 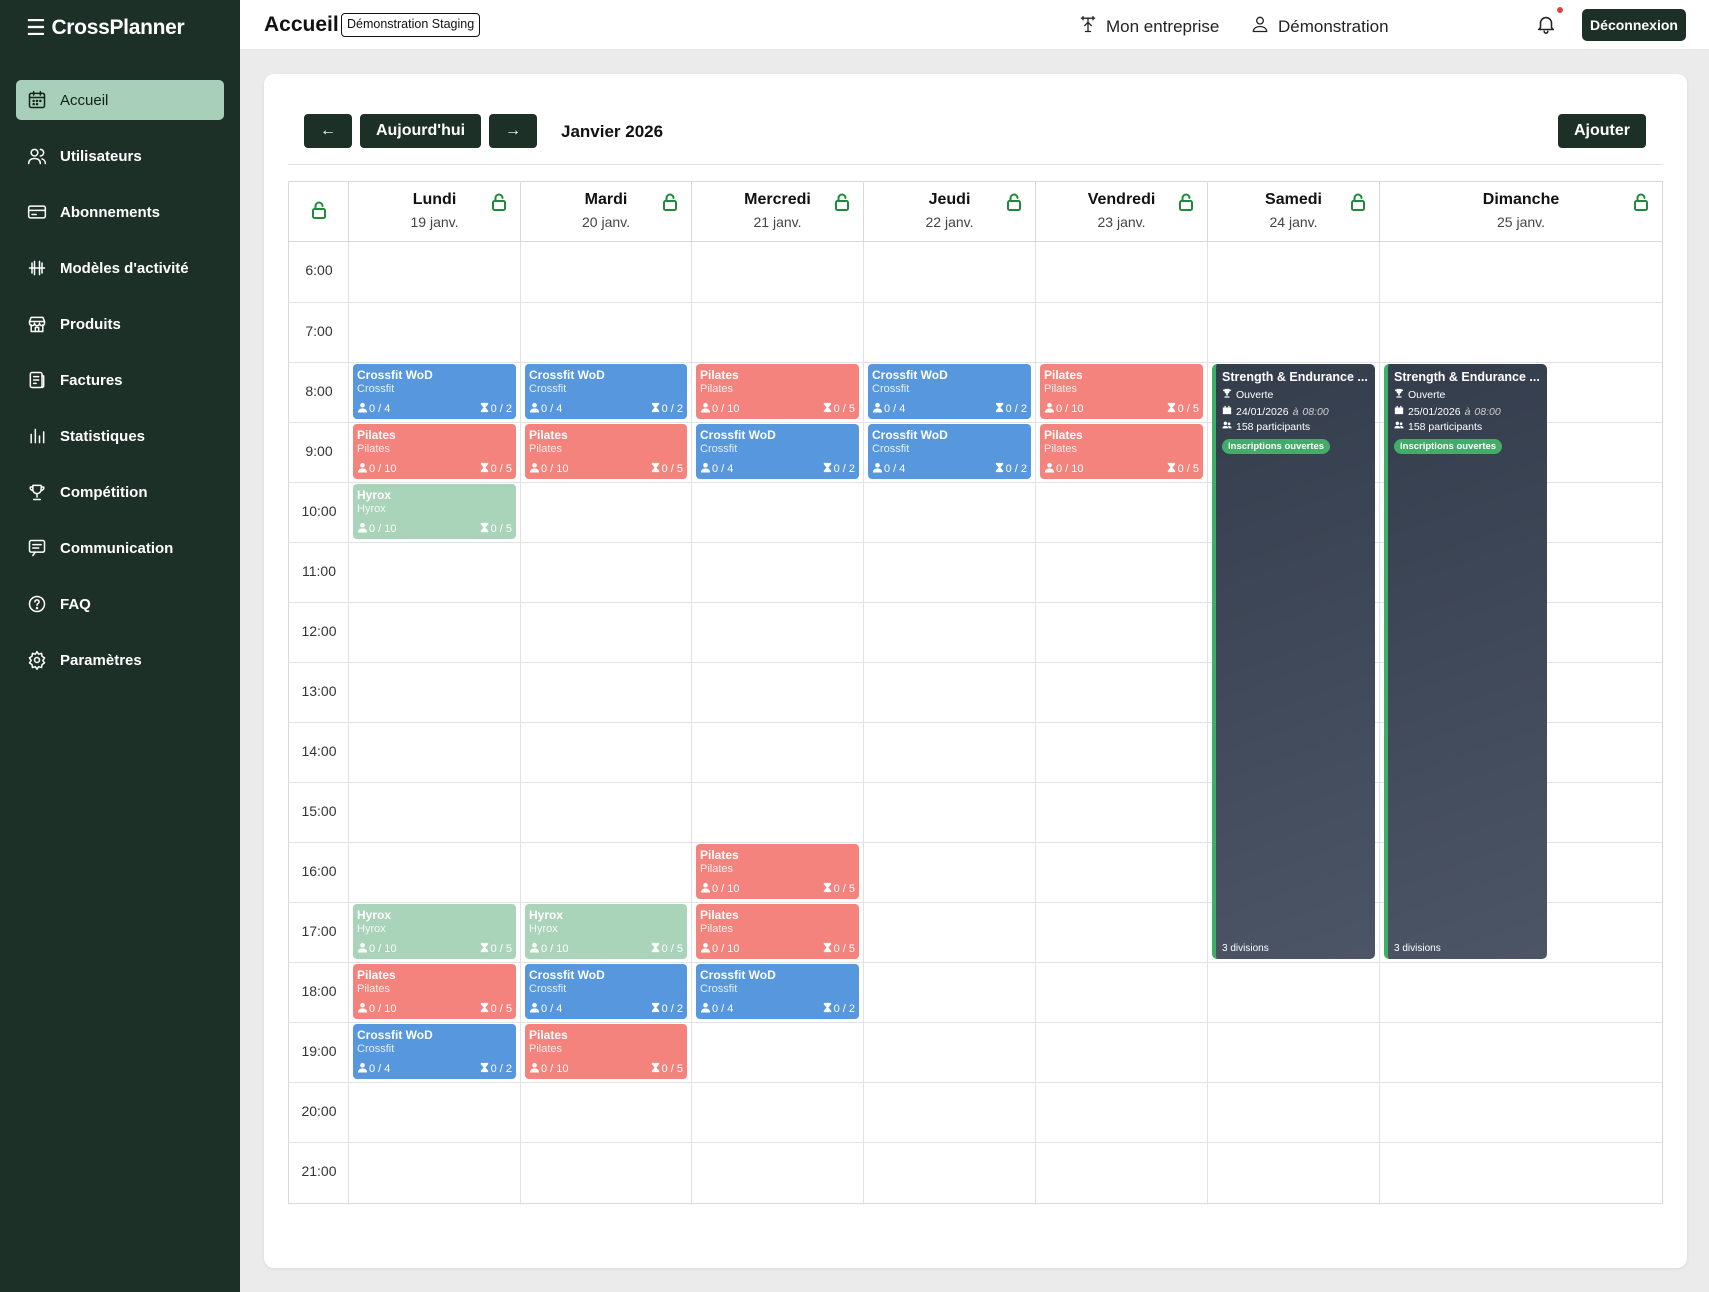 I want to click on participants-count: 0 / 4, so click(x=895, y=409).